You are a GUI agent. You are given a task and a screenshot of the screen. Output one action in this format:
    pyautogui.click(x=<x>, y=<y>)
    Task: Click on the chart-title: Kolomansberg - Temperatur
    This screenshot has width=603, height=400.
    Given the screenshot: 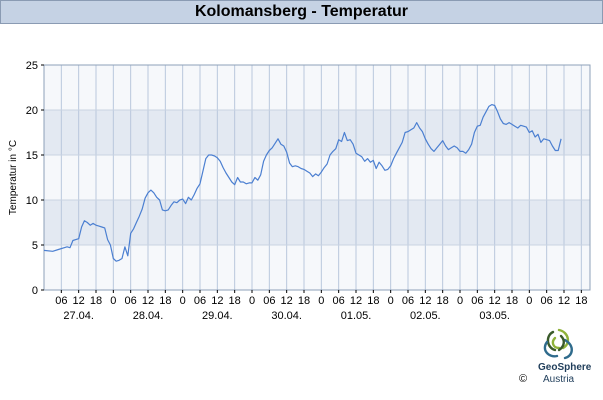 What is the action you would take?
    pyautogui.click(x=301, y=11)
    